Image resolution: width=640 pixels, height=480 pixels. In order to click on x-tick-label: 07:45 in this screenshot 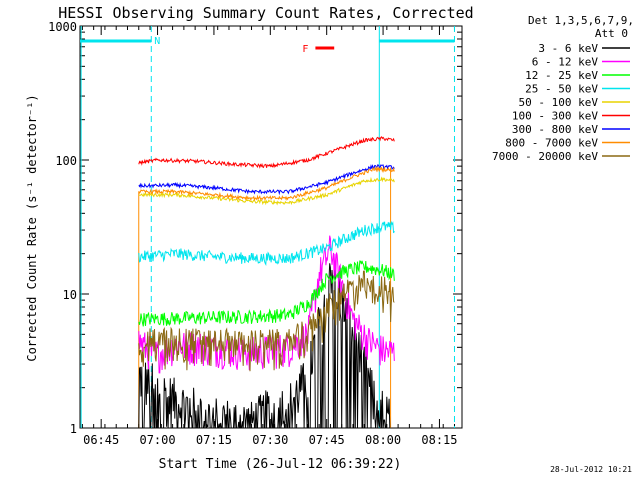, I will do `click(327, 440)`.